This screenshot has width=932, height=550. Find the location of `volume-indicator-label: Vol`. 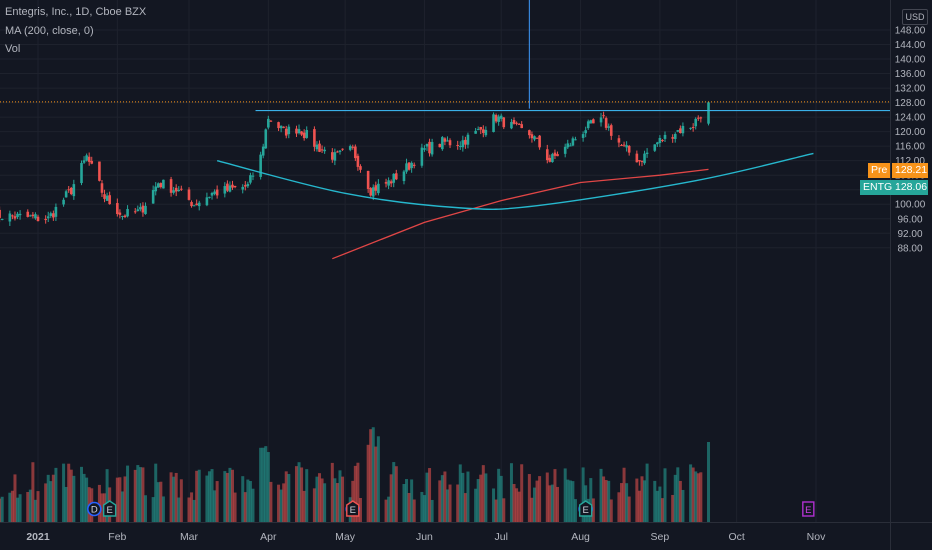

volume-indicator-label: Vol is located at coordinates (13, 49).